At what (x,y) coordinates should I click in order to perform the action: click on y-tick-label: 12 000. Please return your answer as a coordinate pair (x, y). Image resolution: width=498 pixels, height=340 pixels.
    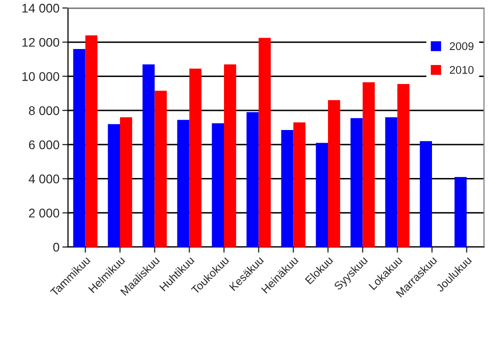
    Looking at the image, I should click on (41, 42).